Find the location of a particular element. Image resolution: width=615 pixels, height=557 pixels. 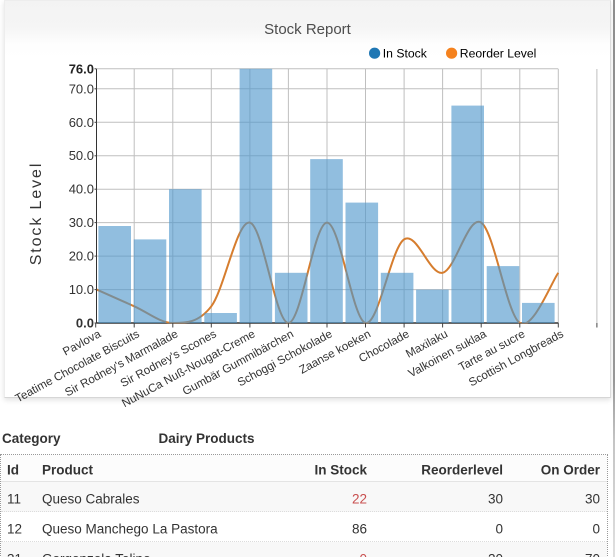

svg-text: Stock Level is located at coordinates (36, 214).